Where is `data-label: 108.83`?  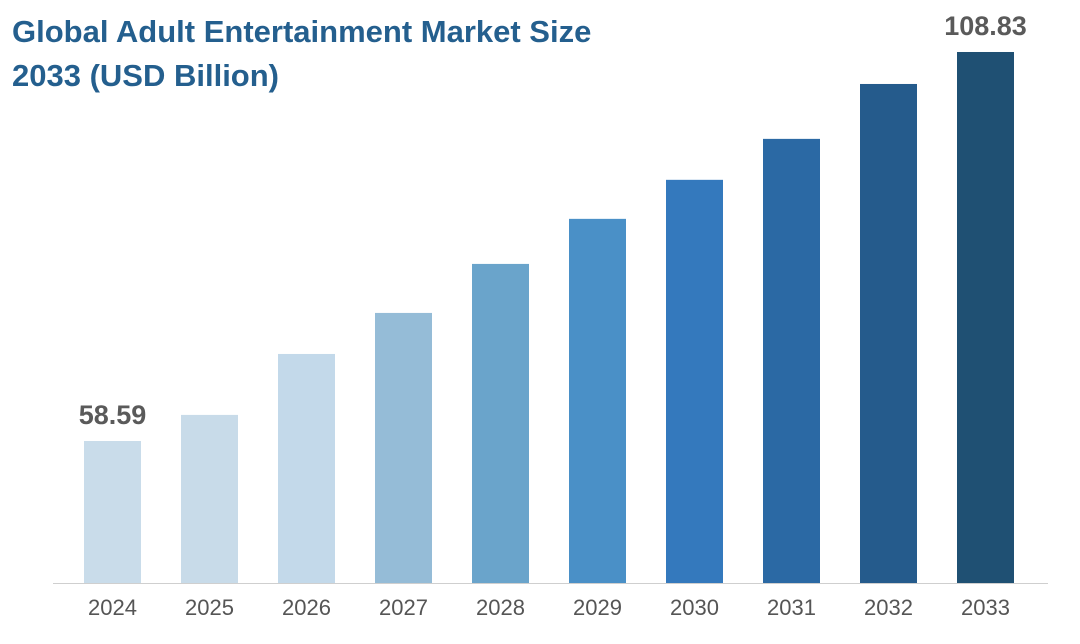
data-label: 108.83 is located at coordinates (985, 26).